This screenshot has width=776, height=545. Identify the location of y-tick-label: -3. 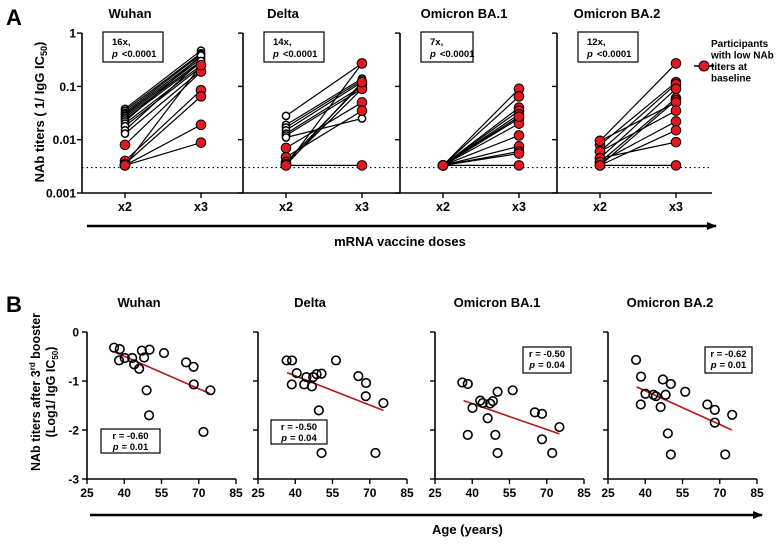
(73, 480).